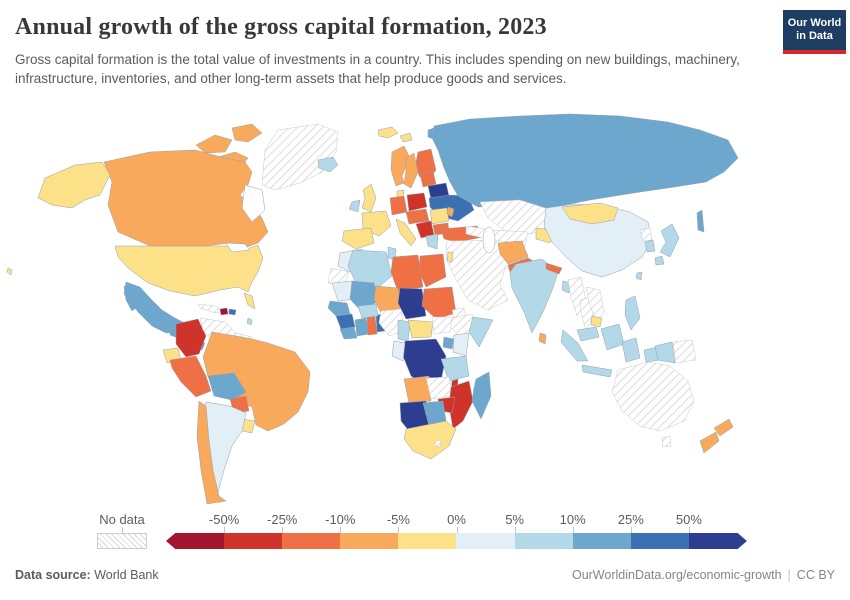 Image resolution: width=850 pixels, height=600 pixels. Describe the element at coordinates (227, 386) in the screenshot. I see `country-bolivia` at that location.